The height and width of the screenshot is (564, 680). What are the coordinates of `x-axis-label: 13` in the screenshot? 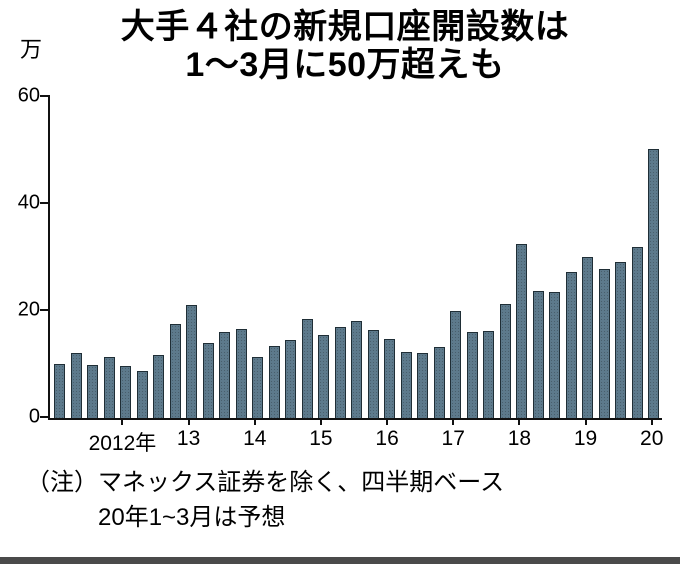 It's located at (188, 438).